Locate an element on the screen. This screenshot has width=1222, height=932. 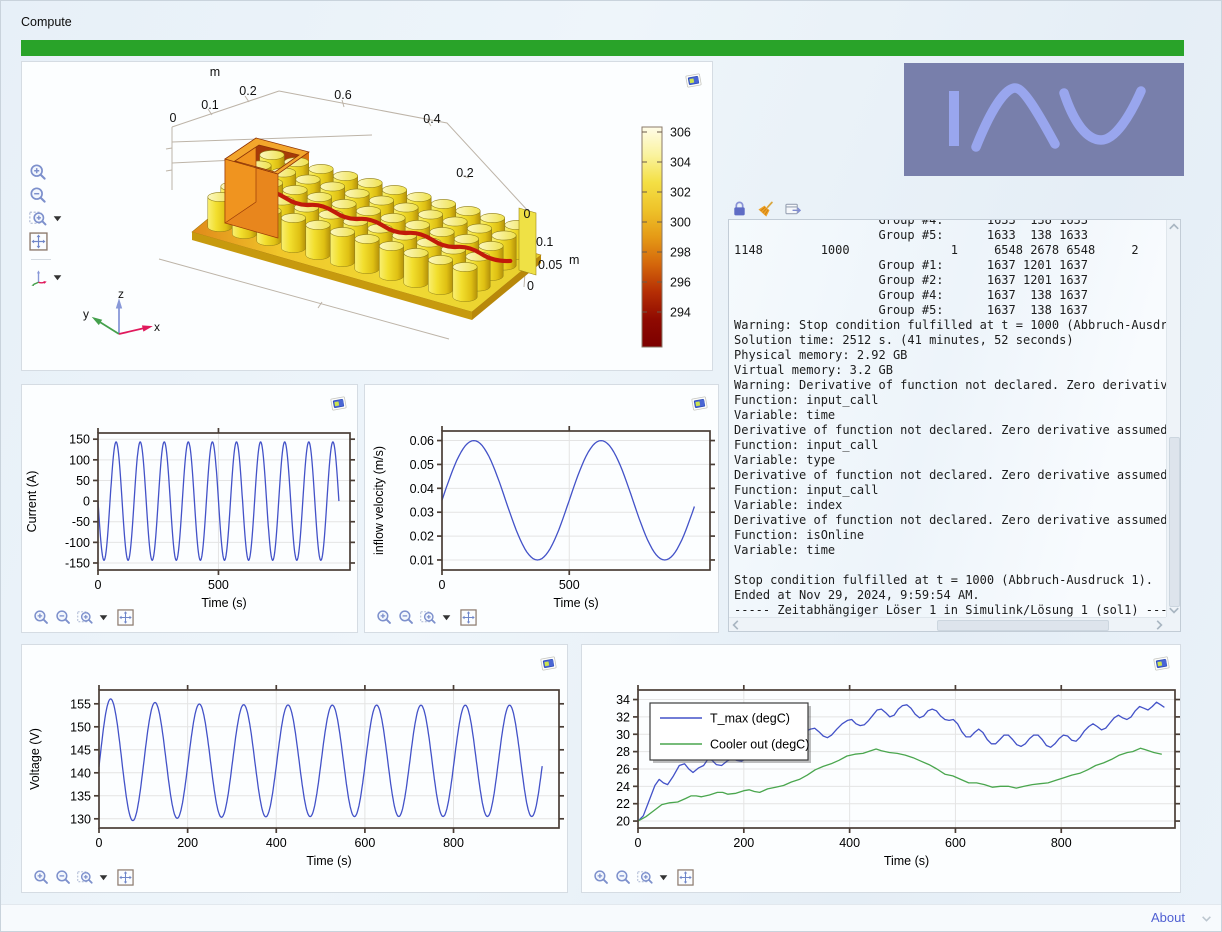
svg-text: y is located at coordinates (86, 314).